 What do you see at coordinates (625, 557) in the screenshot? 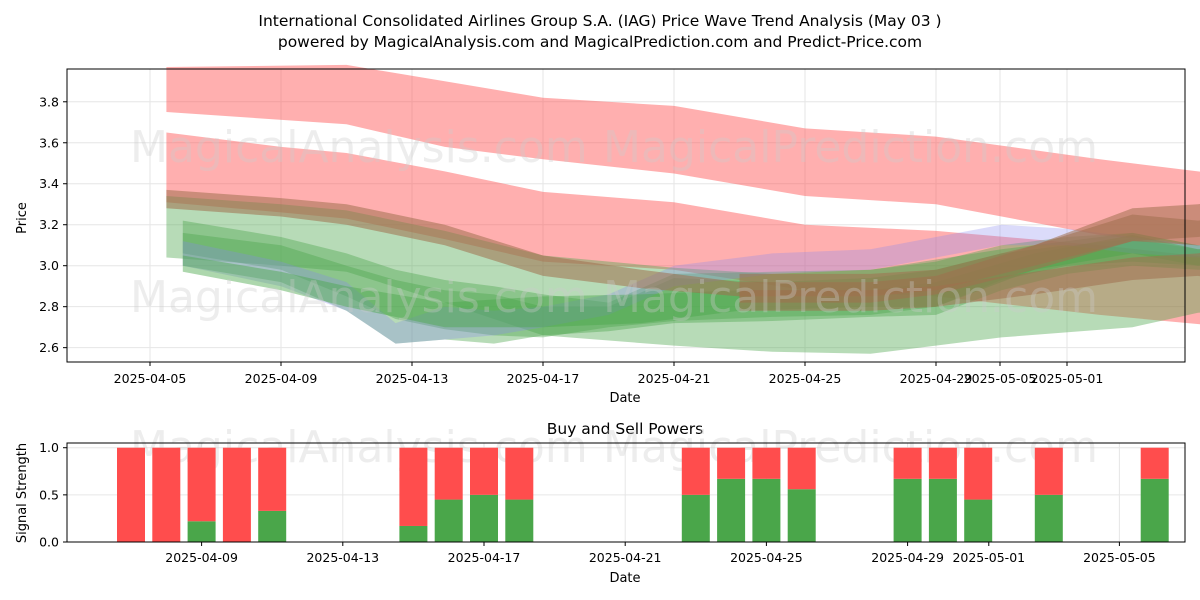
I see `signal-x-tick-label: 2025-04-21` at bounding box center [625, 557].